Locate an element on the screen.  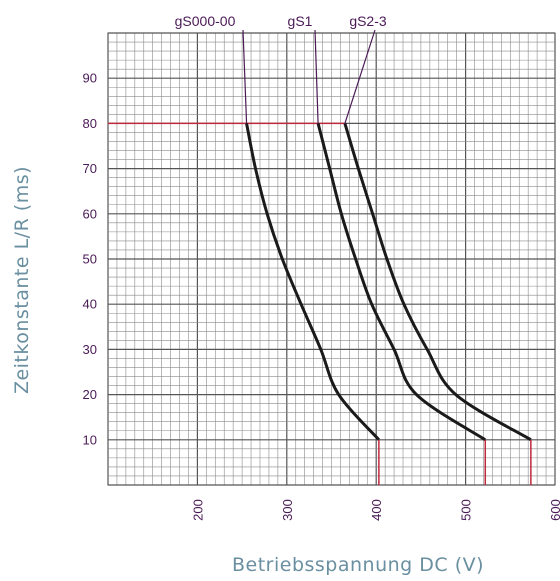
y-tick-label: 50 is located at coordinates (90, 259).